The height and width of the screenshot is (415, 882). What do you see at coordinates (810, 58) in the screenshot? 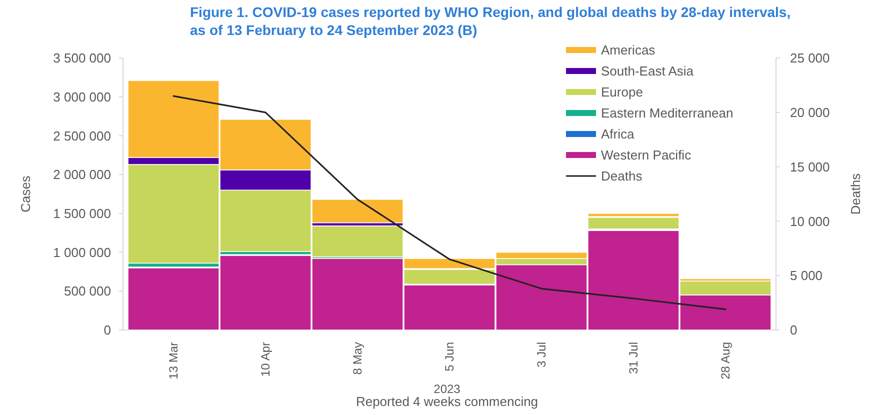
I see `y2-tick-label: 25 000` at bounding box center [810, 58].